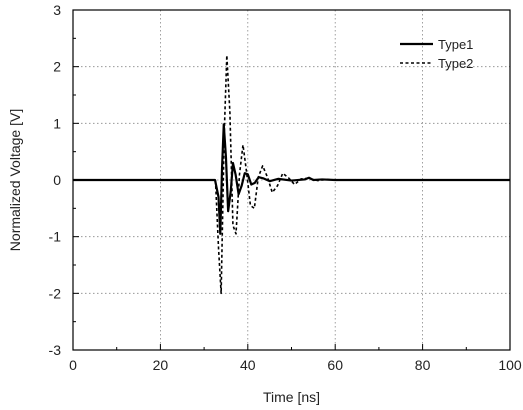  I want to click on x-tick-label: 60, so click(335, 365).